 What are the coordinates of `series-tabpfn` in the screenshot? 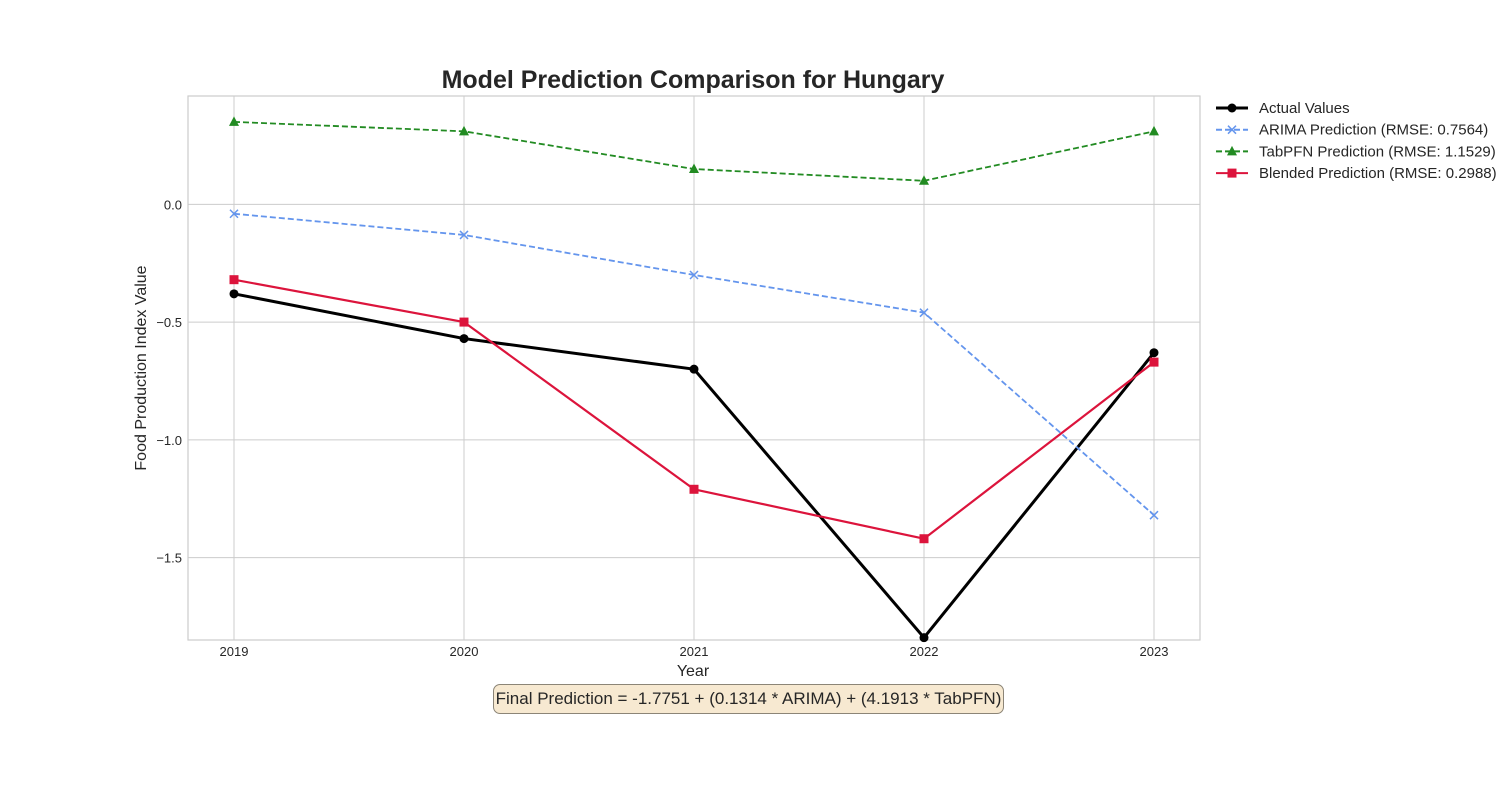 It's located at (694, 150).